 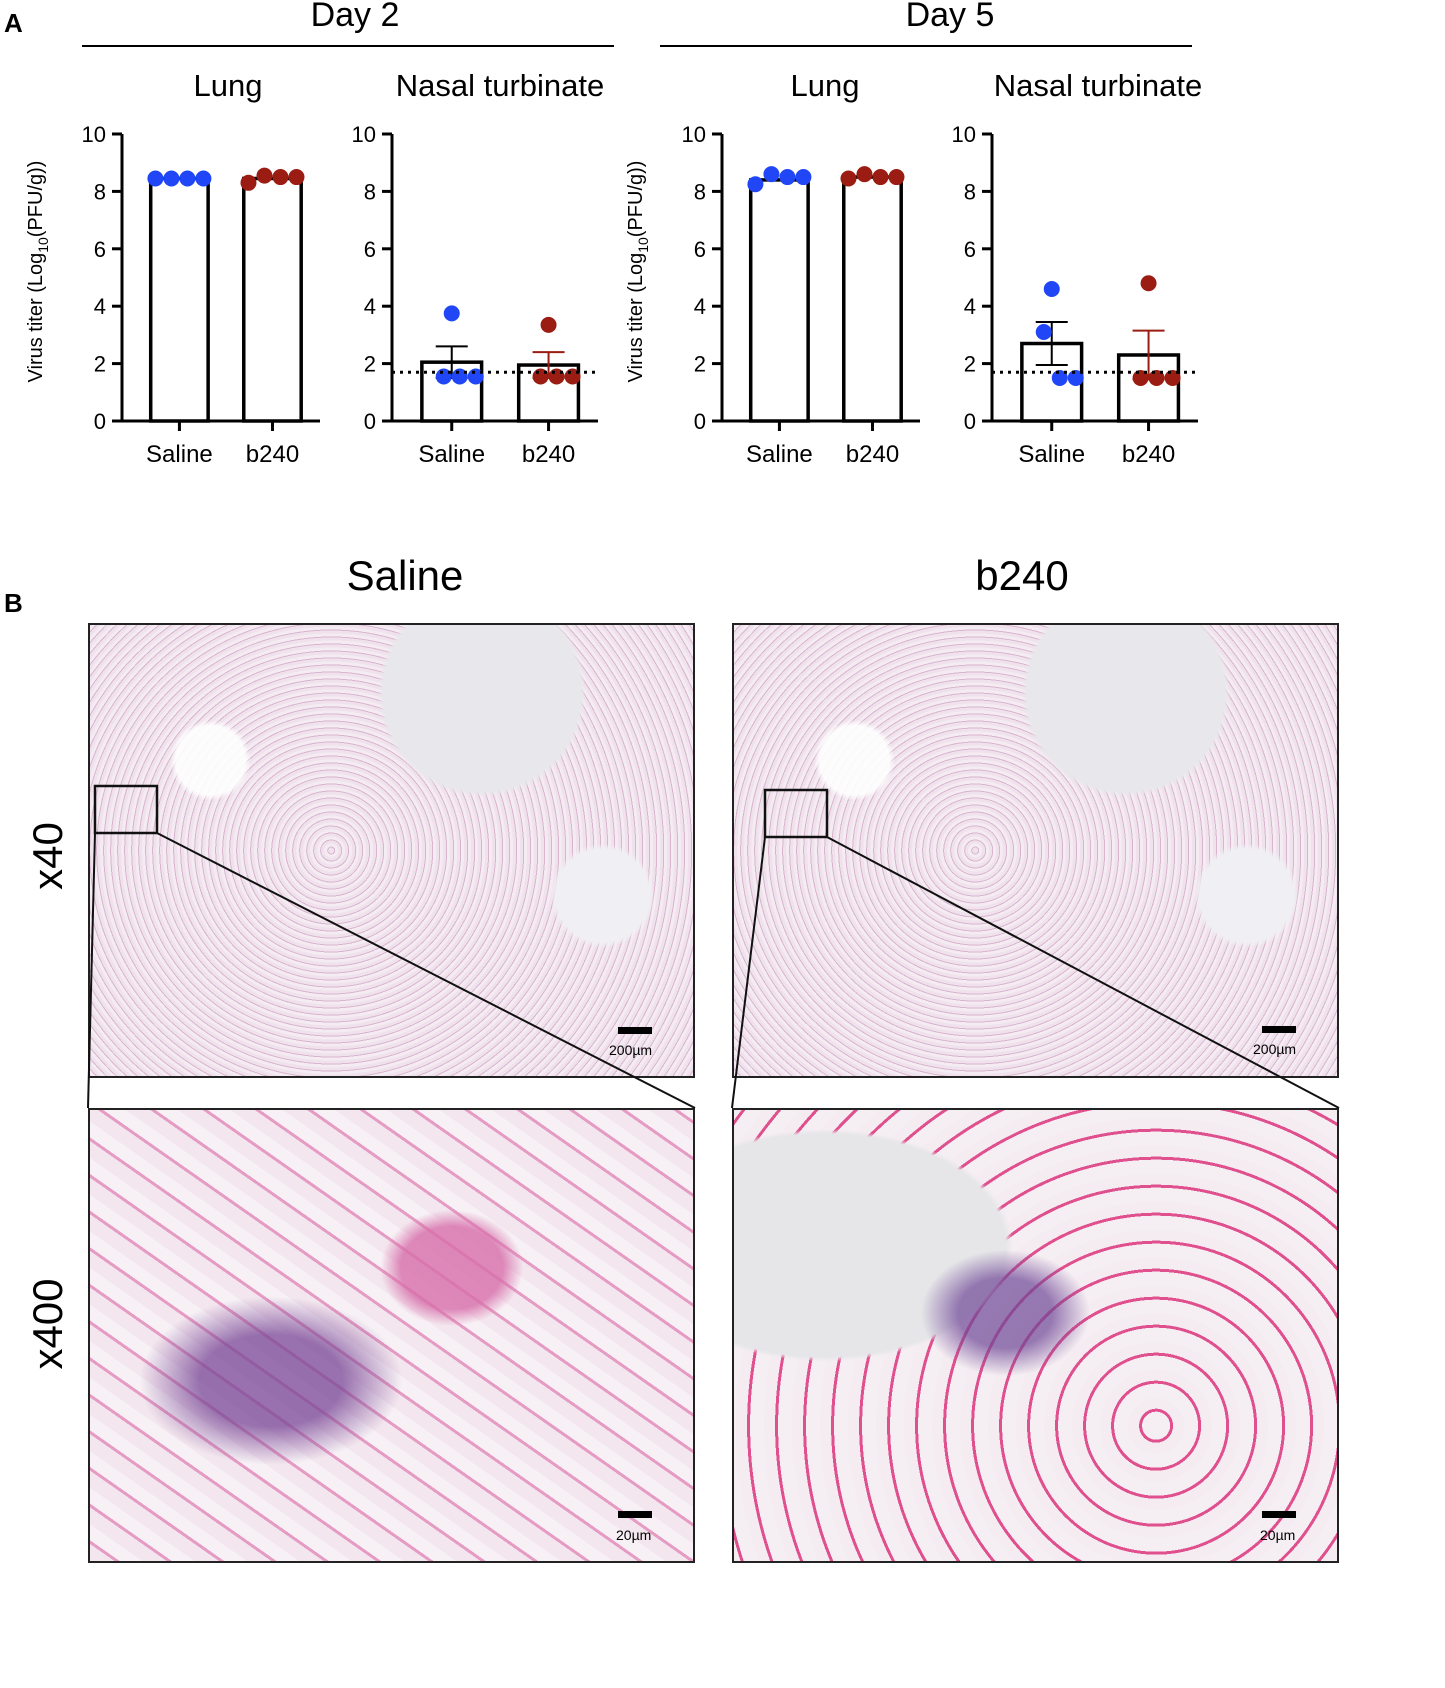 I want to click on day5-title: Day 5, so click(x=950, y=17).